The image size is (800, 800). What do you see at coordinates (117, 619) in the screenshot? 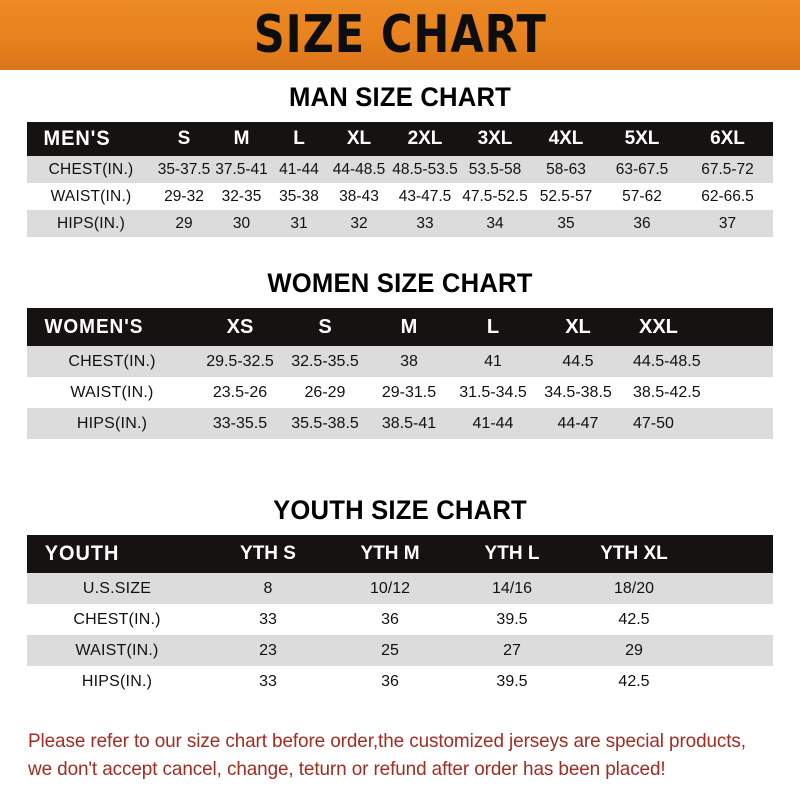
I see `youth-chest-label: CHEST(IN.)` at bounding box center [117, 619].